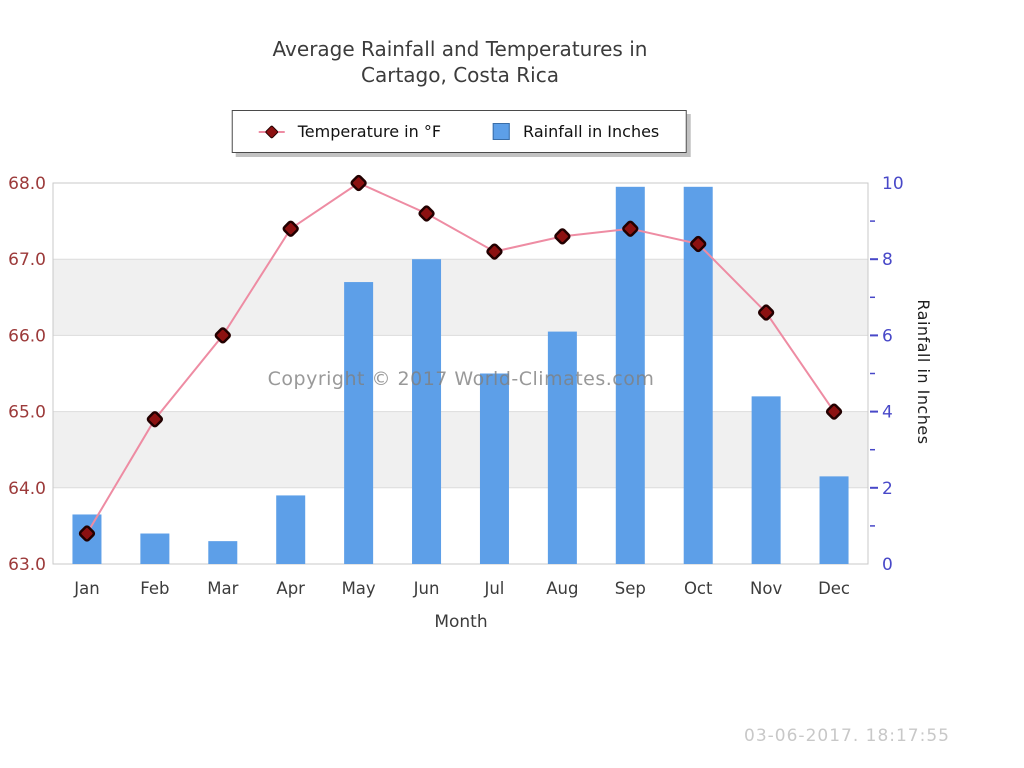  What do you see at coordinates (887, 489) in the screenshot?
I see `right-axis-tick-label: 2` at bounding box center [887, 489].